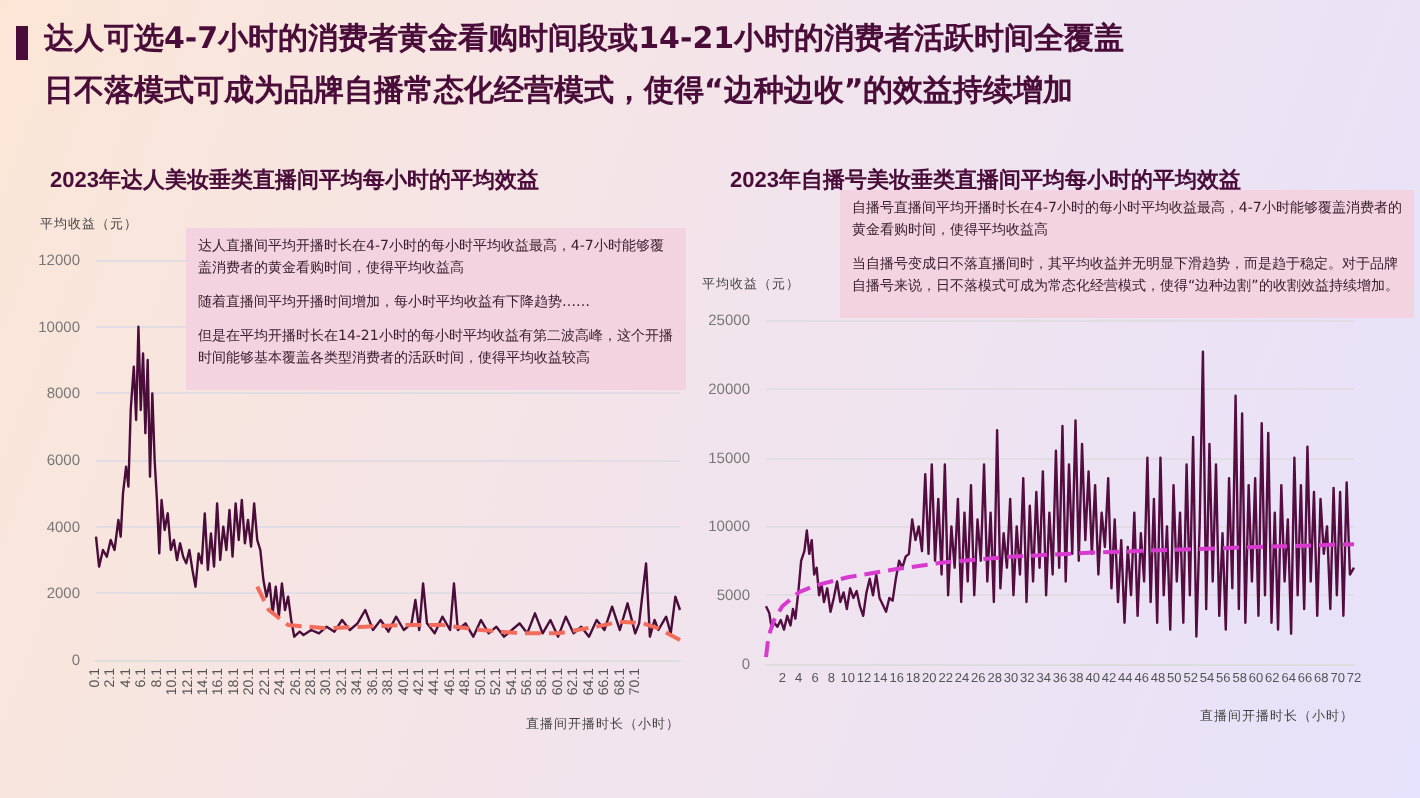 Image resolution: width=1420 pixels, height=798 pixels. What do you see at coordinates (985, 180) in the screenshot?
I see `chart-title: 2023年自播号美妆垂类直播间平均每小时的平均效益` at bounding box center [985, 180].